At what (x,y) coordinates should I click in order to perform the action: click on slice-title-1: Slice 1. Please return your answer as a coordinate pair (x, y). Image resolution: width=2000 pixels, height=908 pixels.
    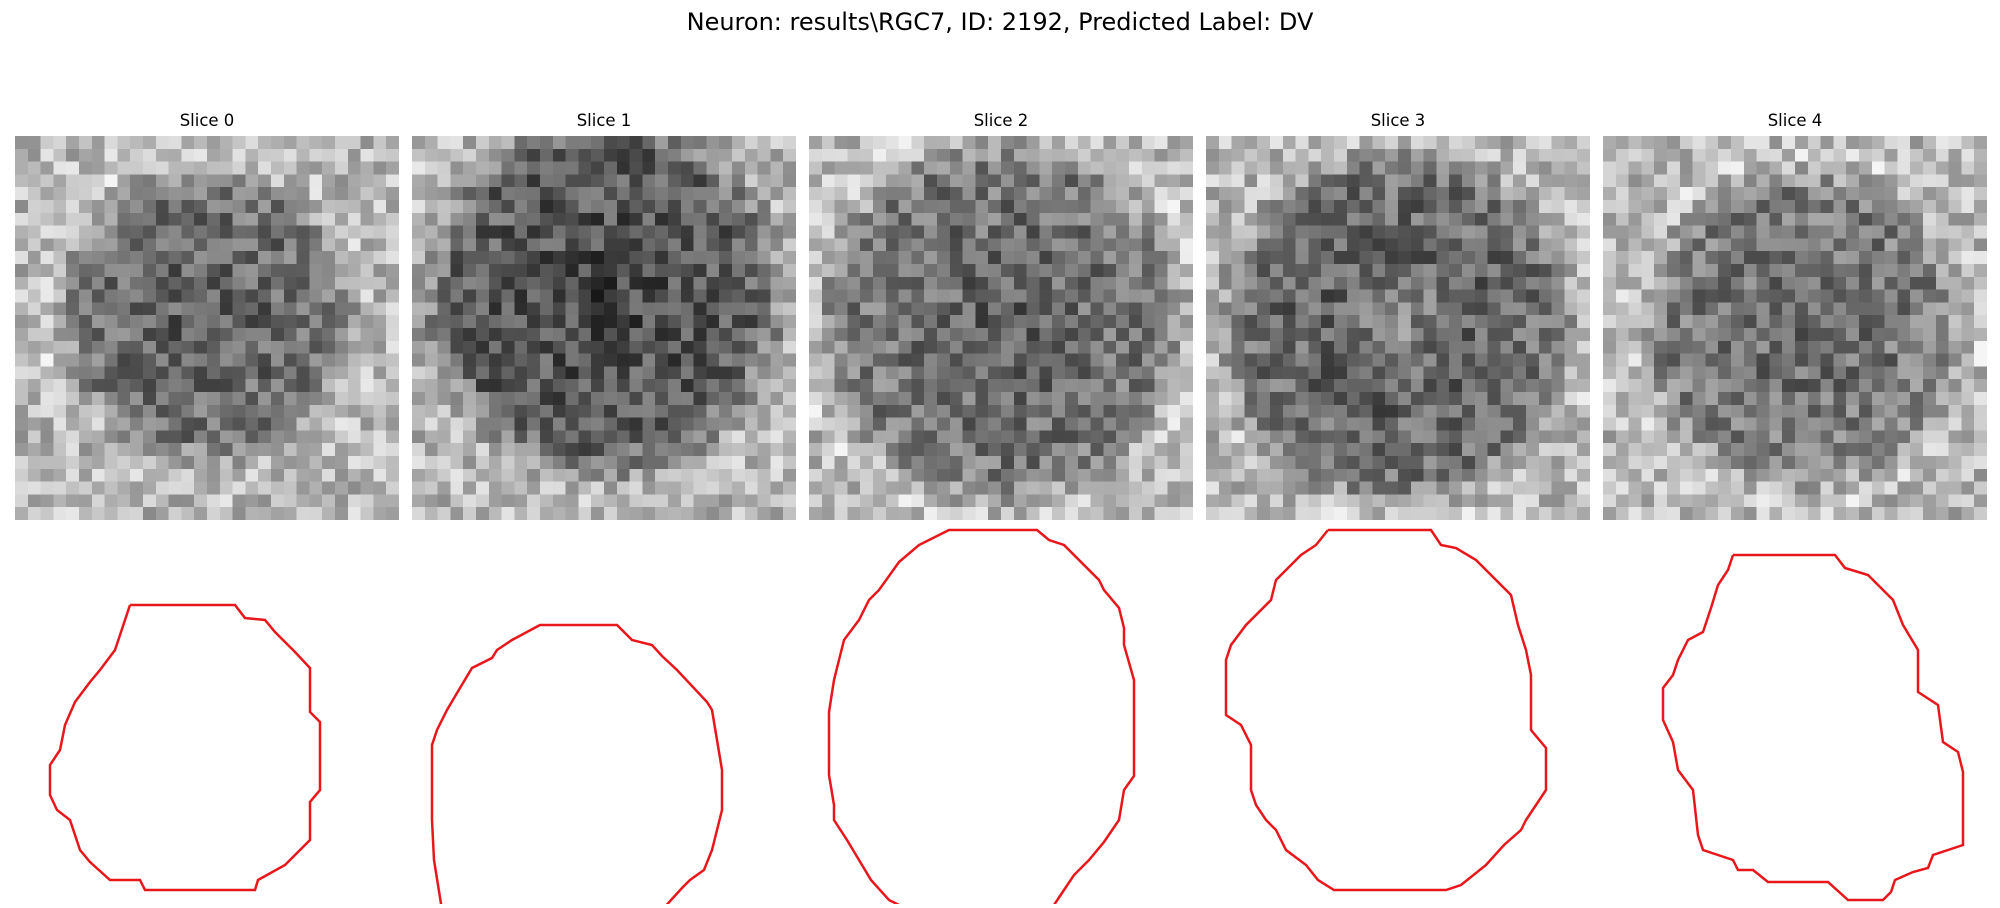
    Looking at the image, I should click on (604, 120).